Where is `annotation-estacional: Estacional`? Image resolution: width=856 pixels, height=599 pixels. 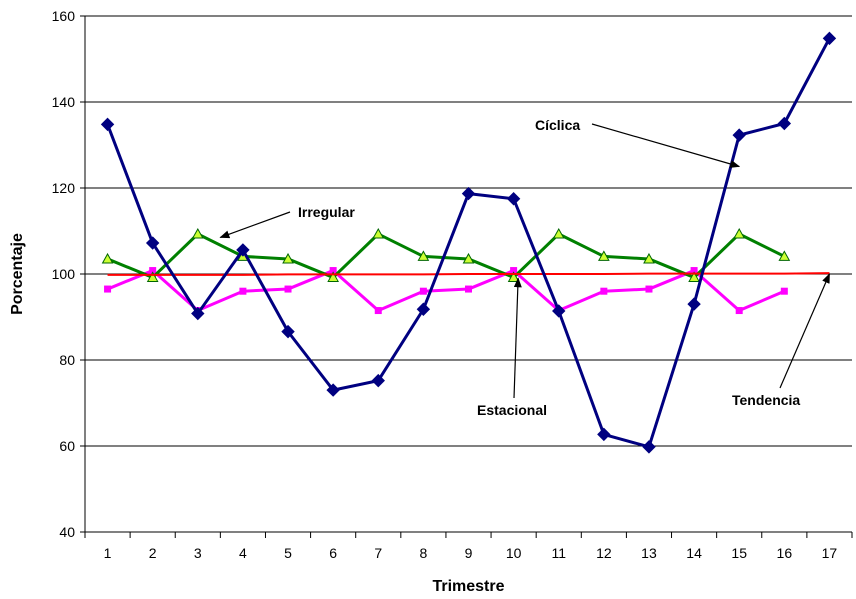 annotation-estacional: Estacional is located at coordinates (512, 410).